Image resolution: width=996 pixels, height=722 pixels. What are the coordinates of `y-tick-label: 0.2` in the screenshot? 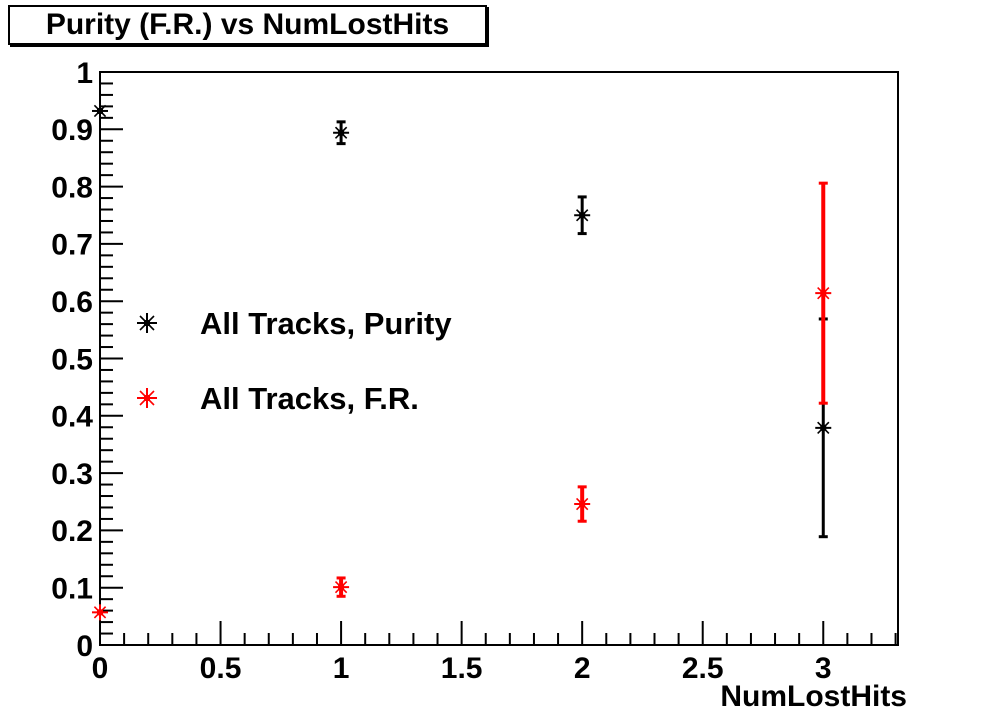 It's located at (72, 531).